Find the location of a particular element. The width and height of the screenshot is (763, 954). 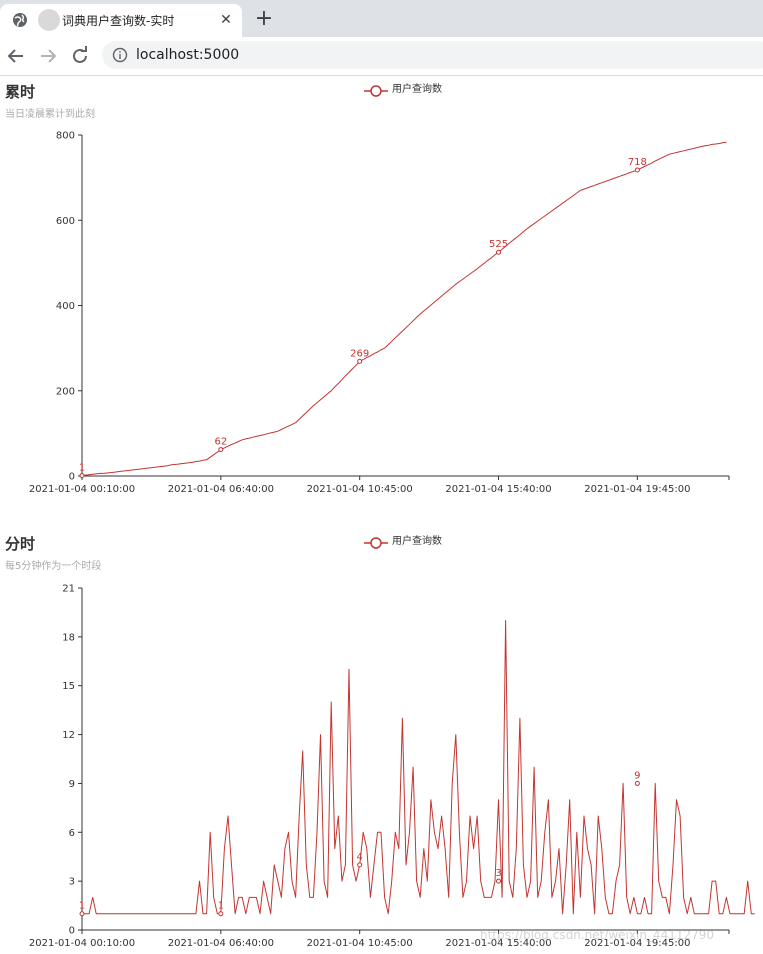

y-tick-label: 600 is located at coordinates (65, 221).